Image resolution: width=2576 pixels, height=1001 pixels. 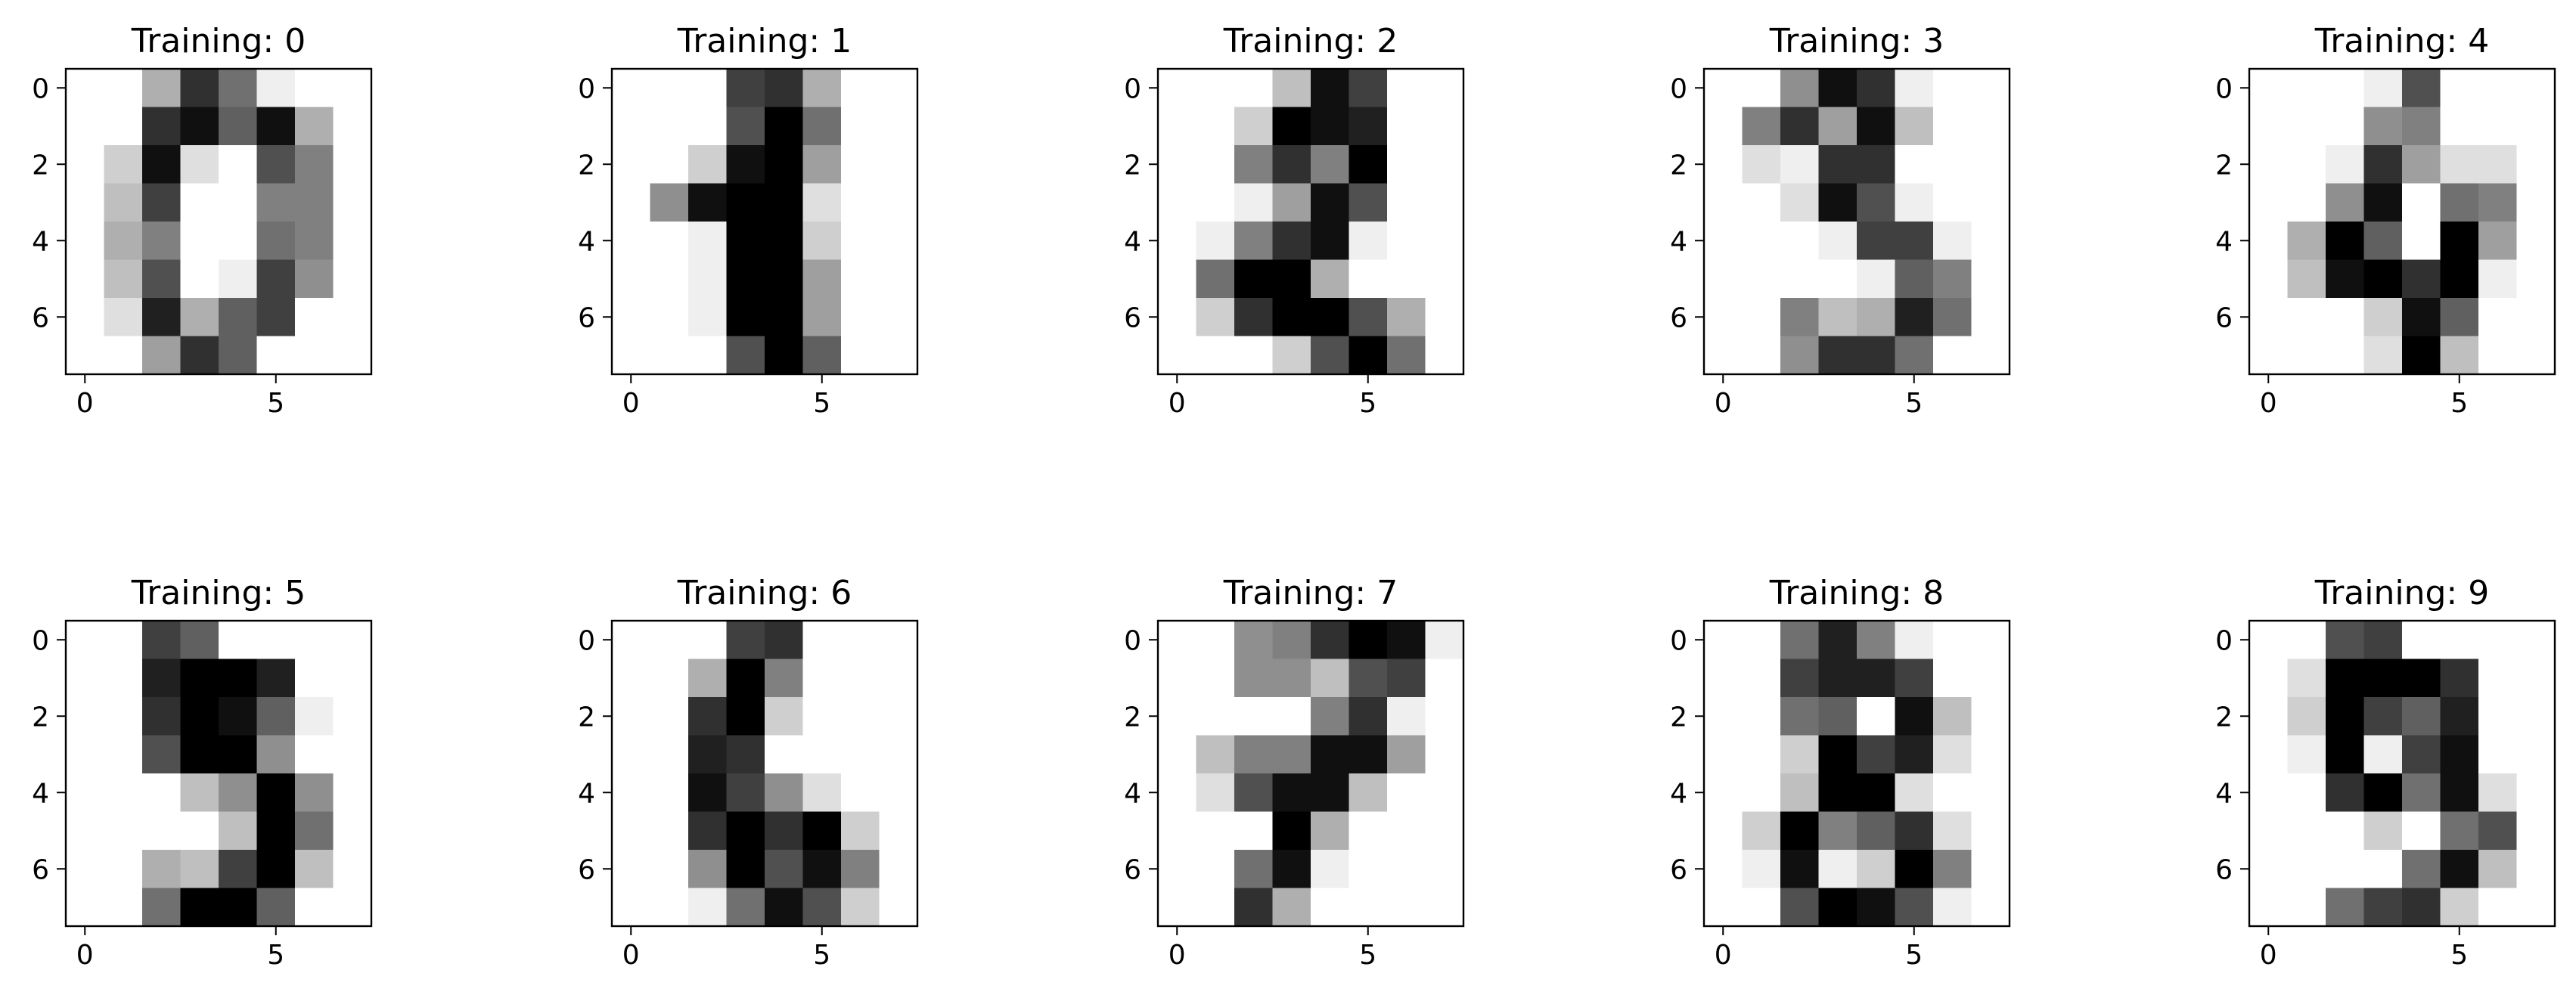 What do you see at coordinates (202, 220) in the screenshot?
I see `digit-panel-0: Training: 0 0 5 0 2 4 6` at bounding box center [202, 220].